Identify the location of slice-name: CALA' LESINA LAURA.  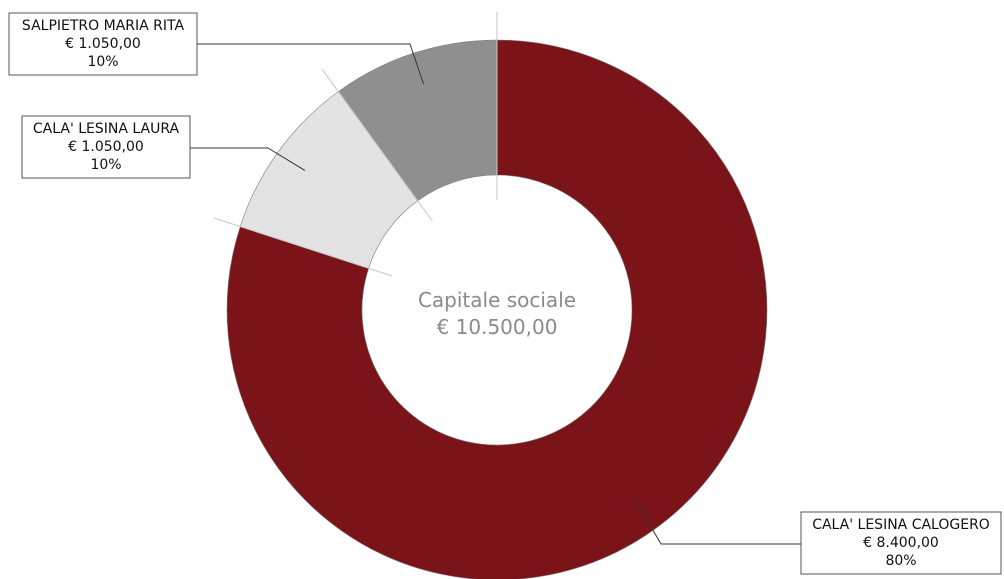
(106, 129).